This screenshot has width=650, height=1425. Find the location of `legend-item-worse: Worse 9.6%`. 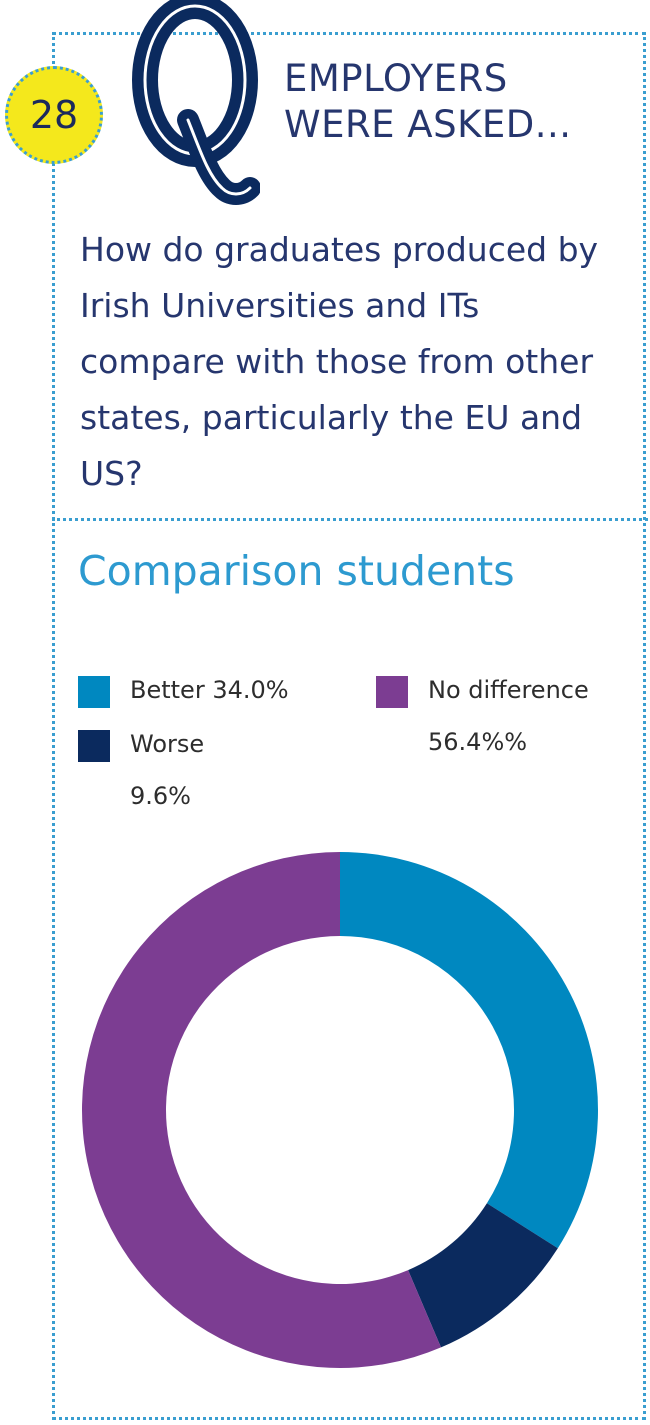

legend-item-worse: Worse 9.6% is located at coordinates (141, 775).